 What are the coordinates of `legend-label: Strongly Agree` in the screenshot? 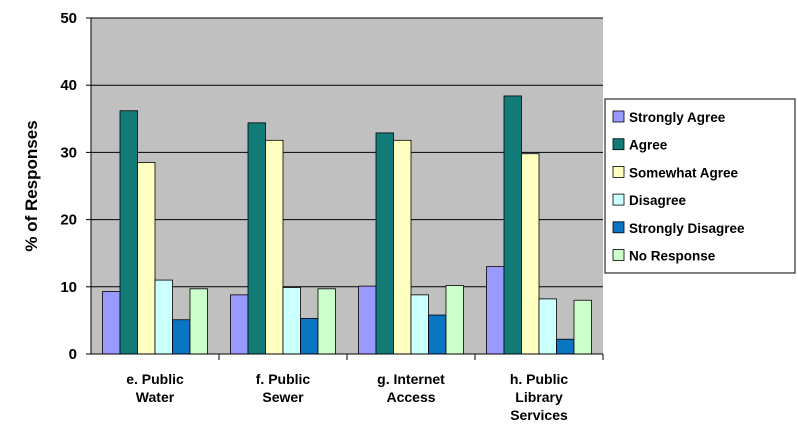 It's located at (677, 117).